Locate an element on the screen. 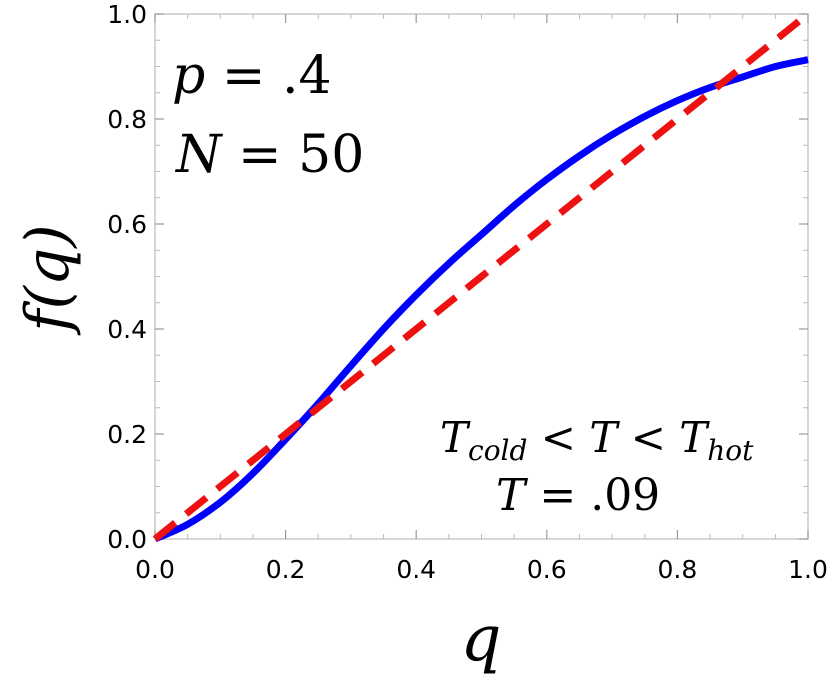 The height and width of the screenshot is (682, 830). x-tick-label: 0.2 is located at coordinates (286, 569).